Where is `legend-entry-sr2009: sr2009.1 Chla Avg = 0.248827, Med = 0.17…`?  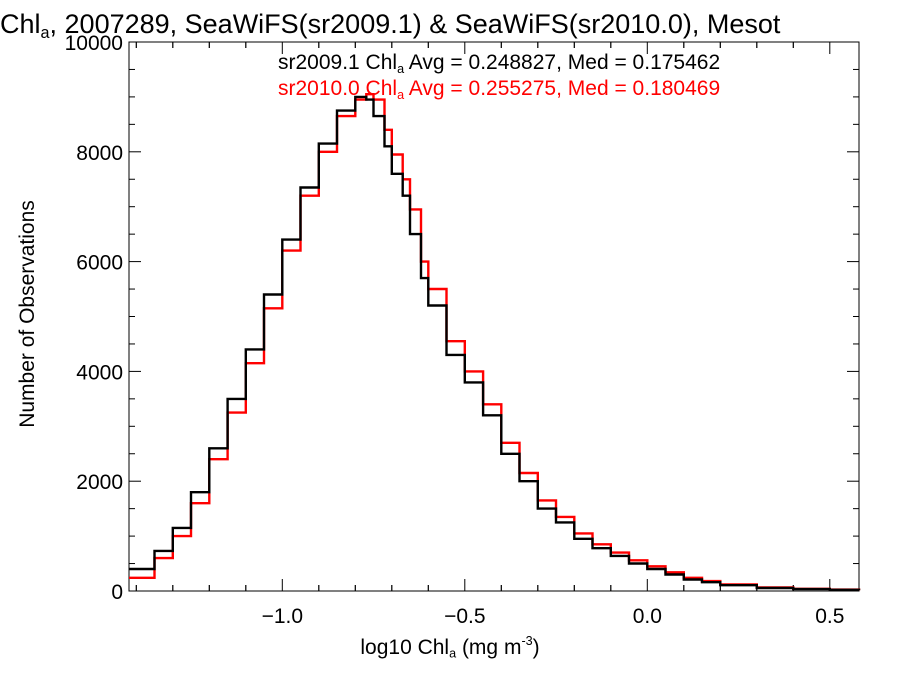
legend-entry-sr2009: sr2009.1 Chla Avg = 0.248827, Med = 0.17… is located at coordinates (499, 66).